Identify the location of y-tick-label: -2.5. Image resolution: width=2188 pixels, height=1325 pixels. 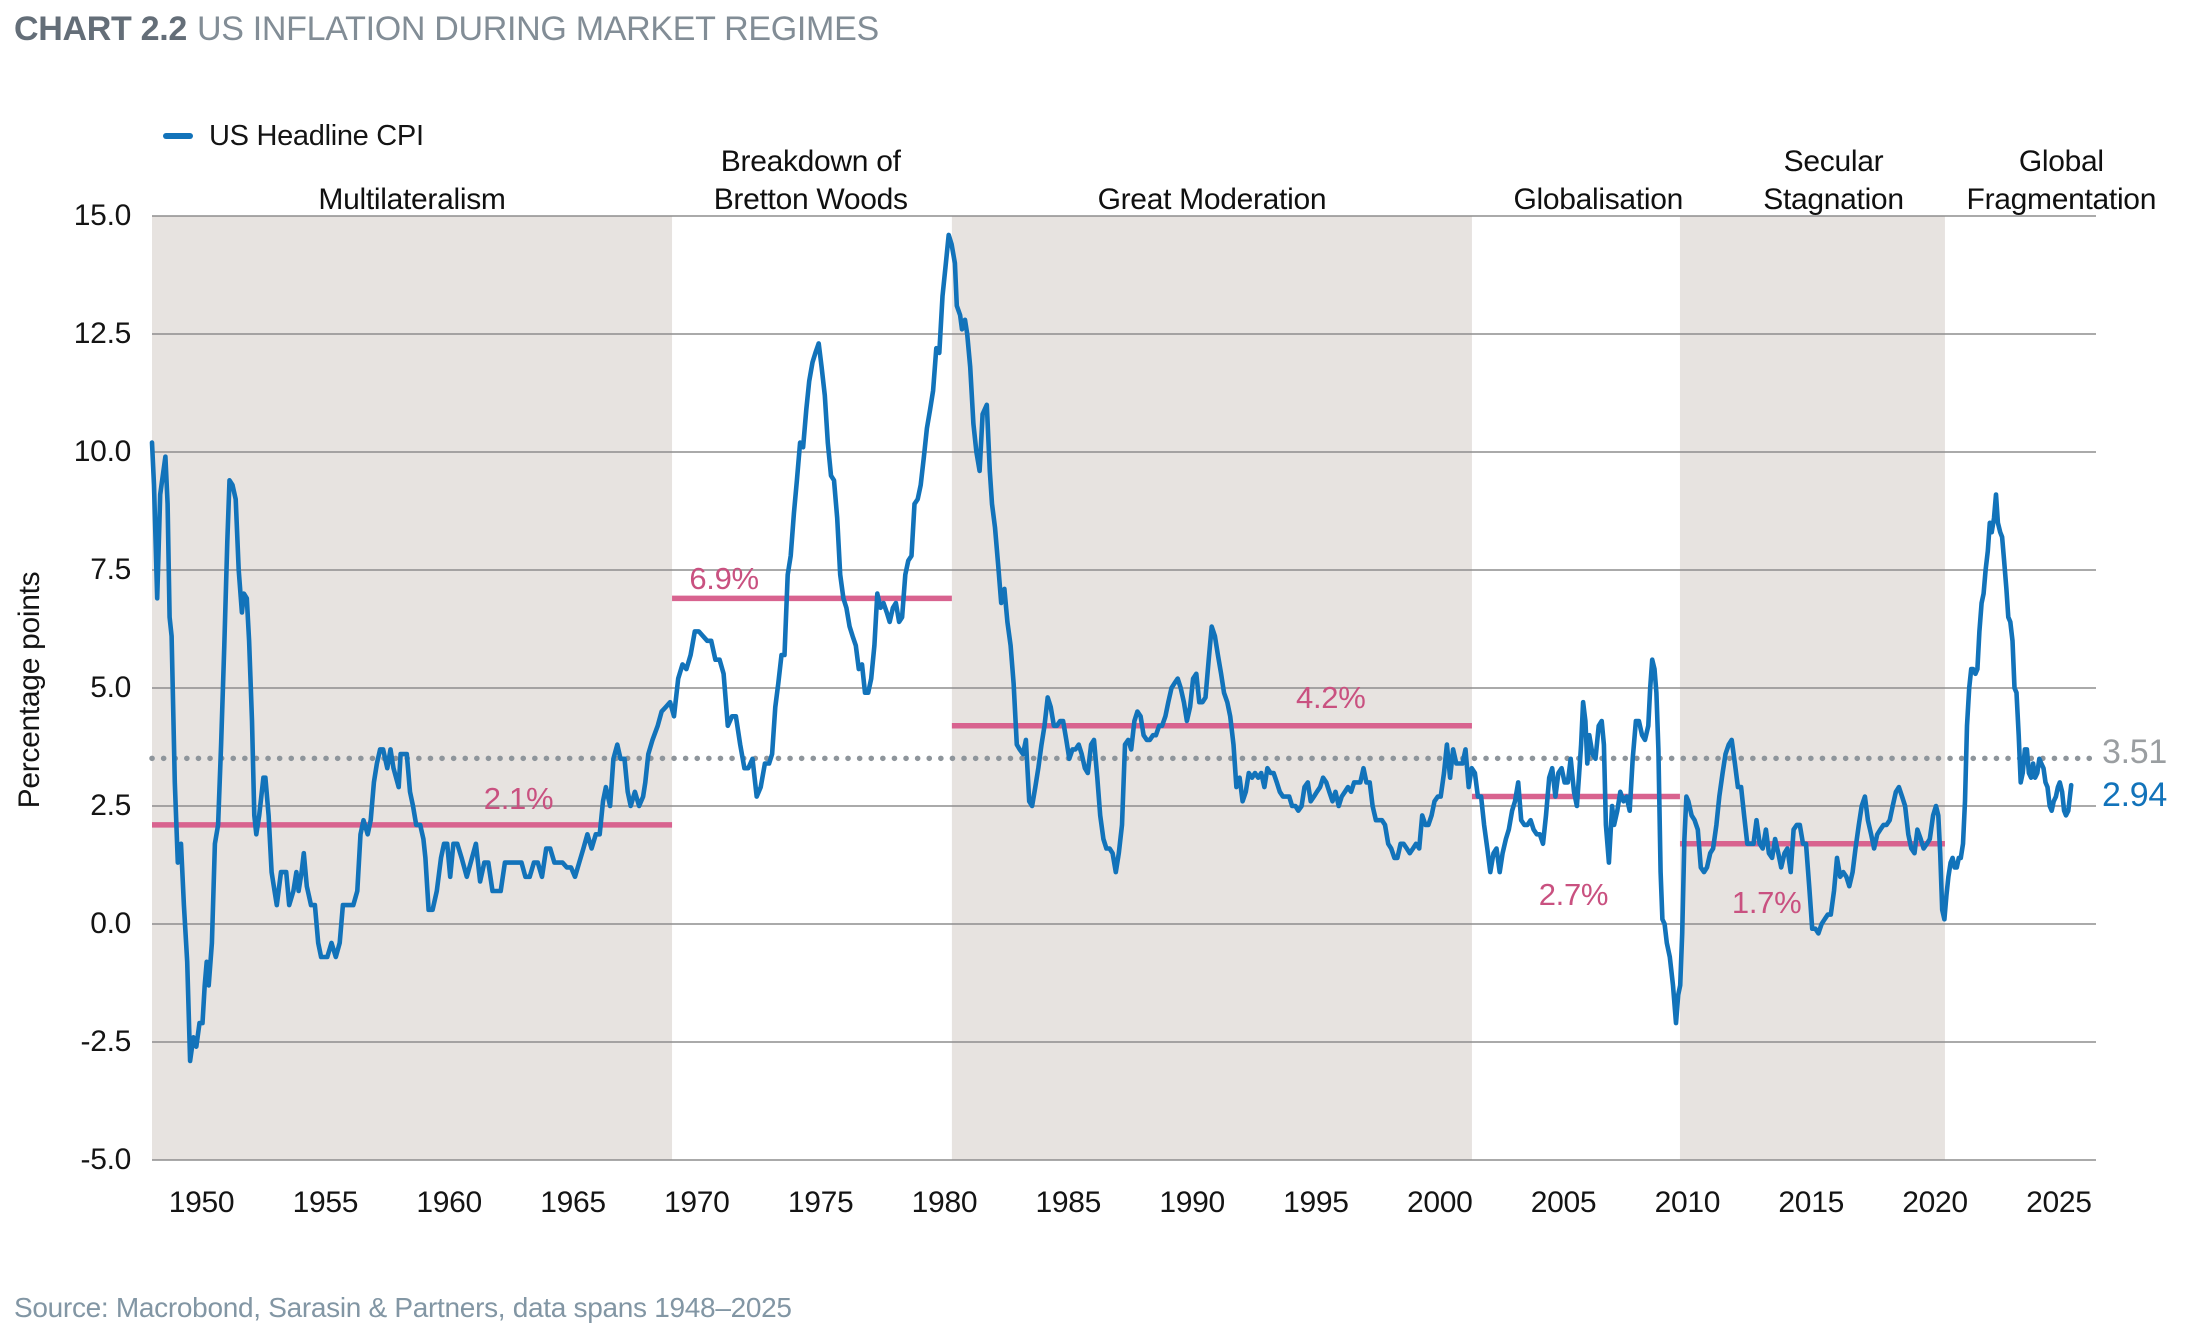
(106, 1041).